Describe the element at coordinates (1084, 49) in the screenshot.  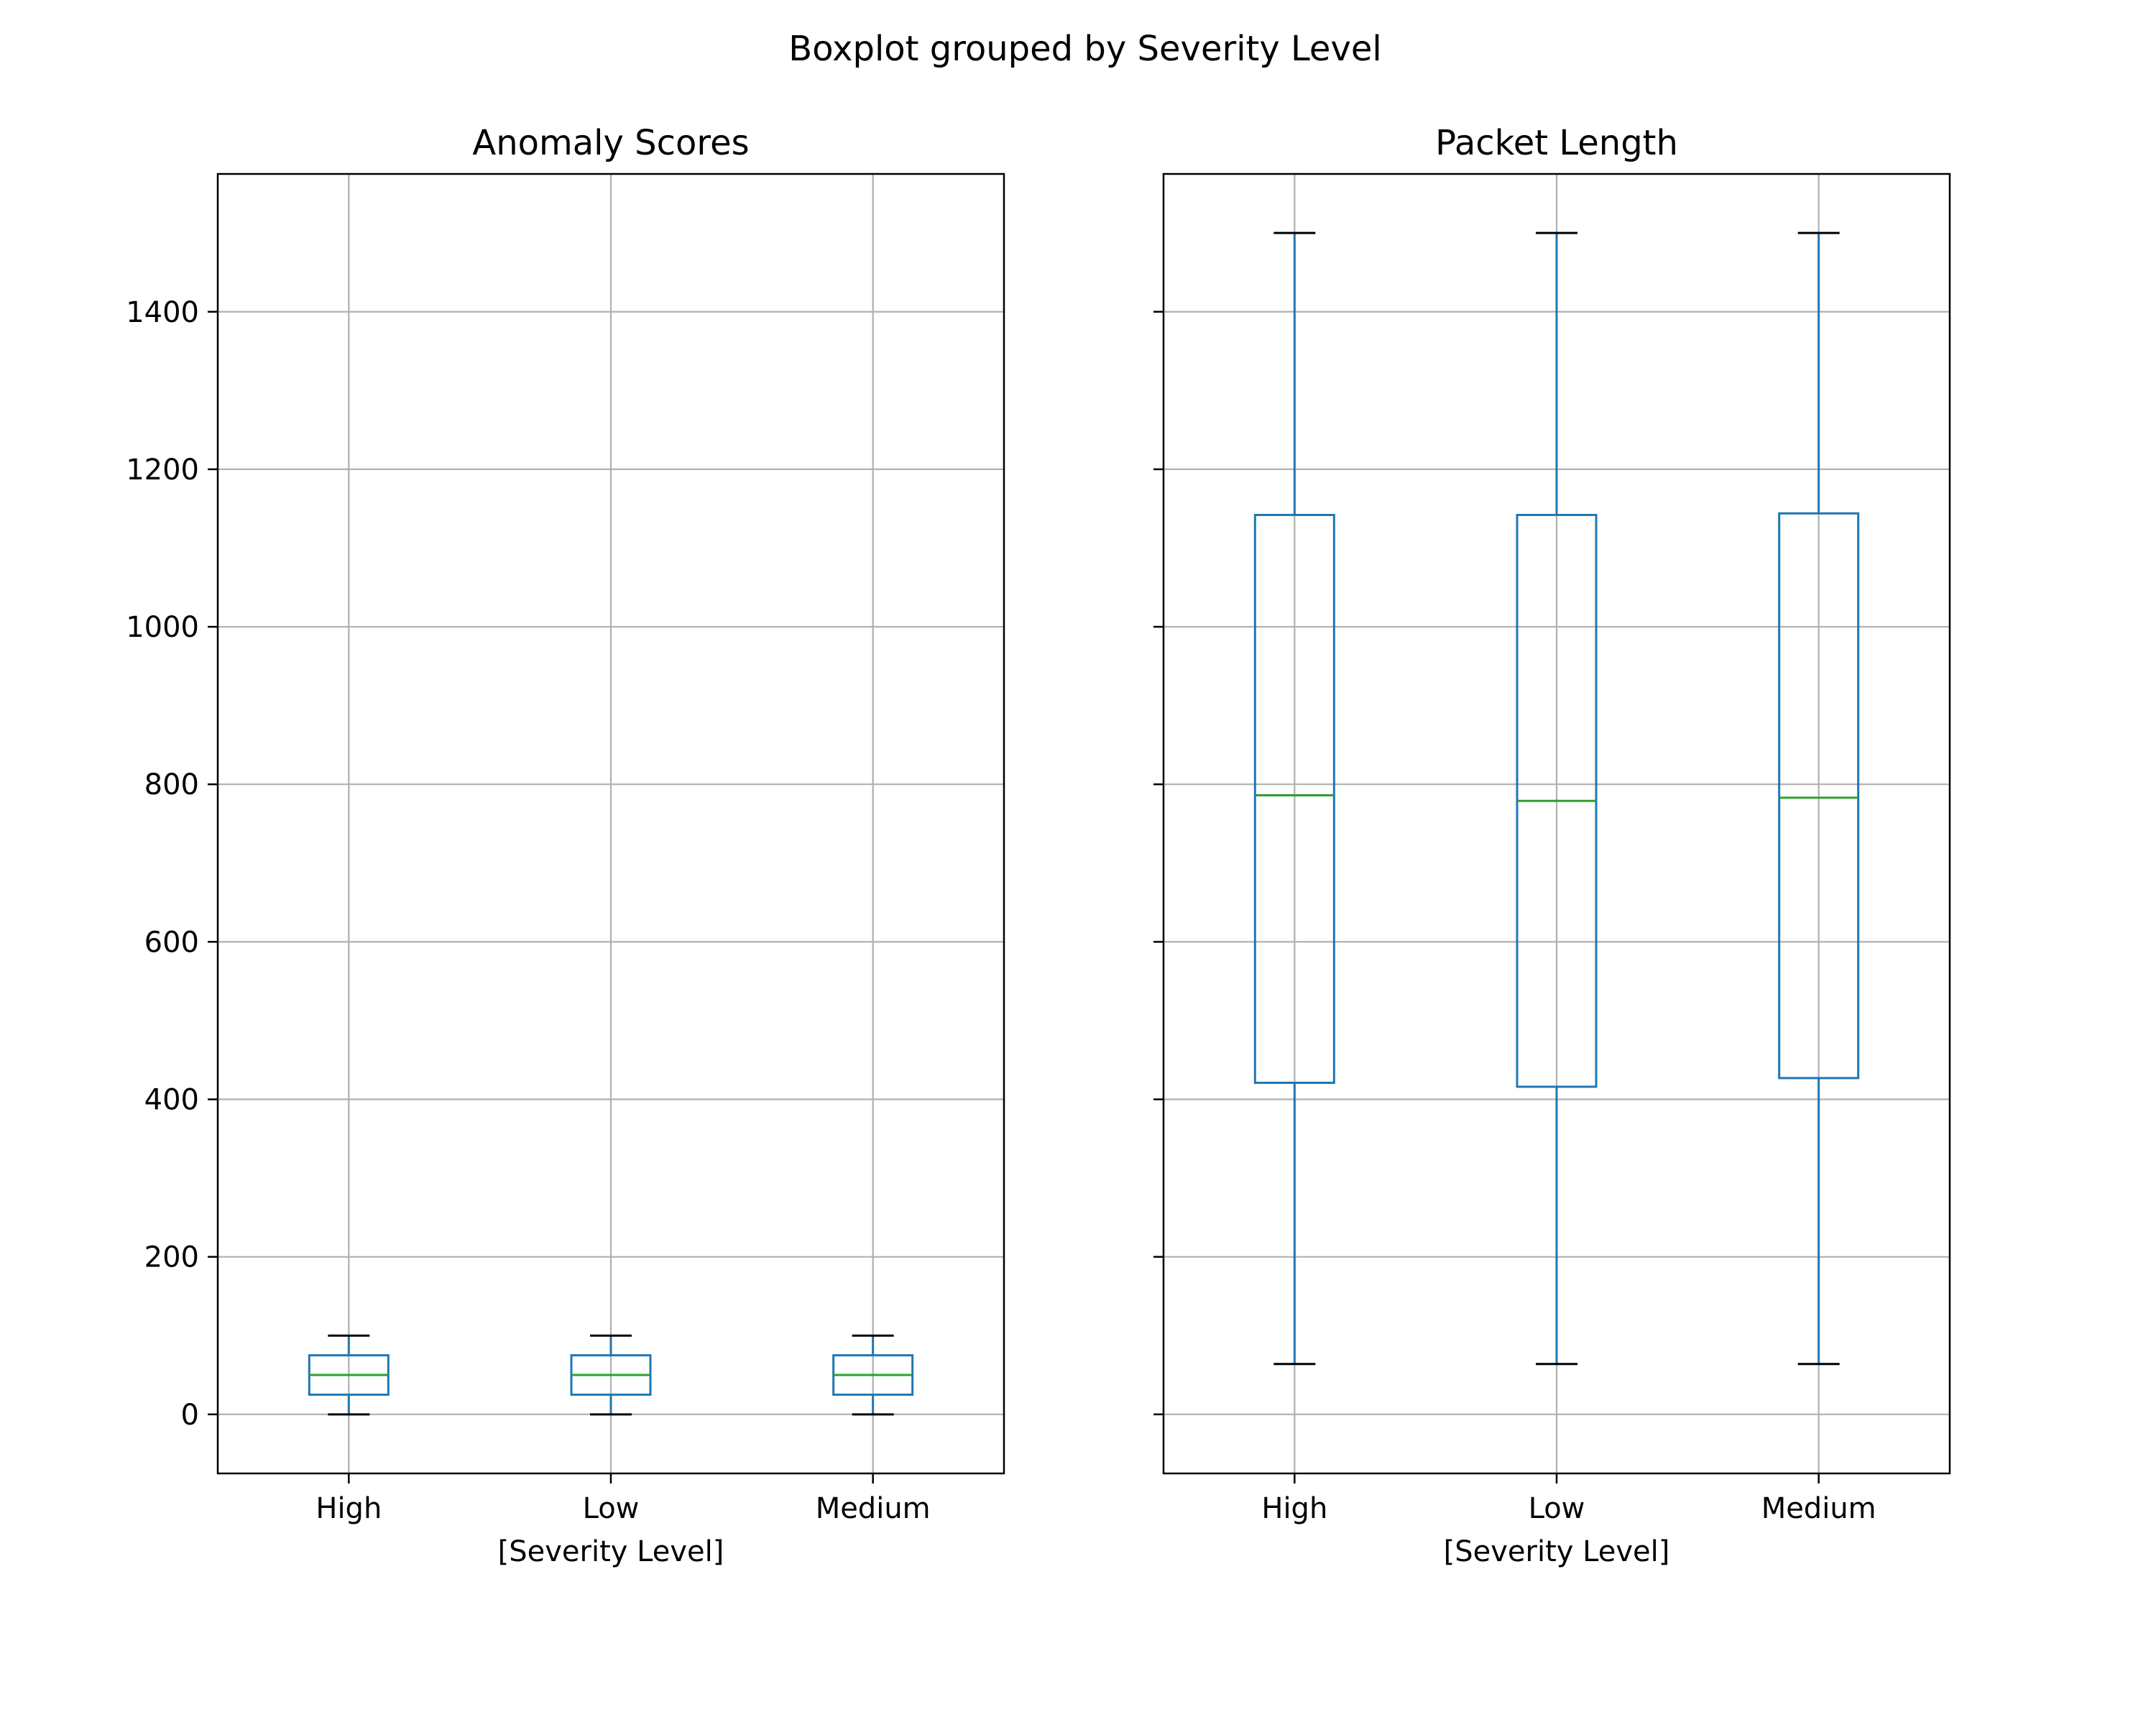
I see `figure-title: Boxplot grouped by Severity Level` at that location.